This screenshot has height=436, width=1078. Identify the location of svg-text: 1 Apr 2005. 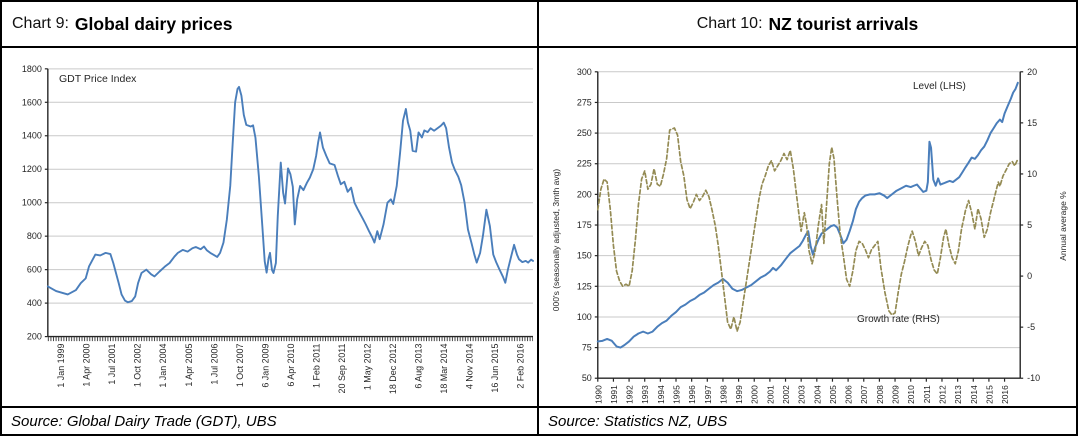
(189, 364).